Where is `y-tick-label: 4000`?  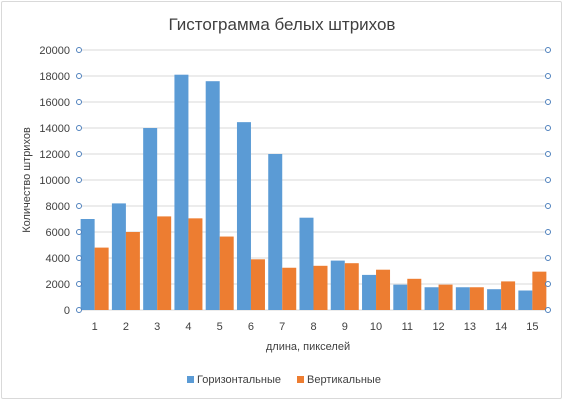 y-tick-label: 4000 is located at coordinates (58, 259).